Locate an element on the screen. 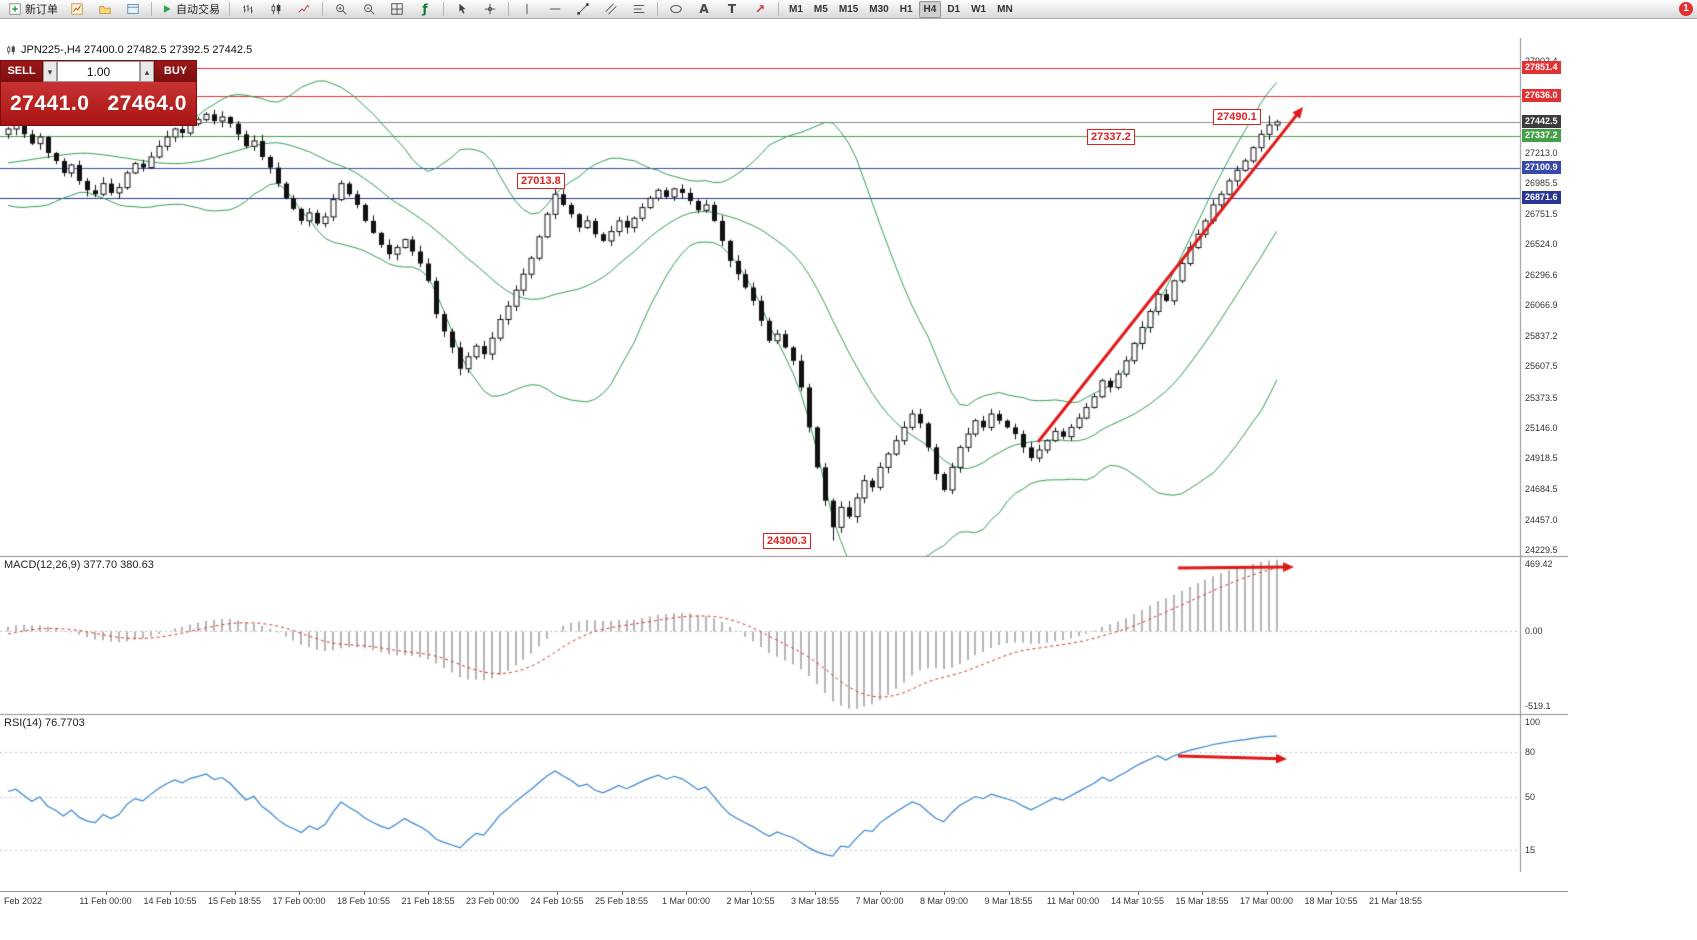 The image size is (1697, 940). sell-price: 27441.0 is located at coordinates (50, 103).